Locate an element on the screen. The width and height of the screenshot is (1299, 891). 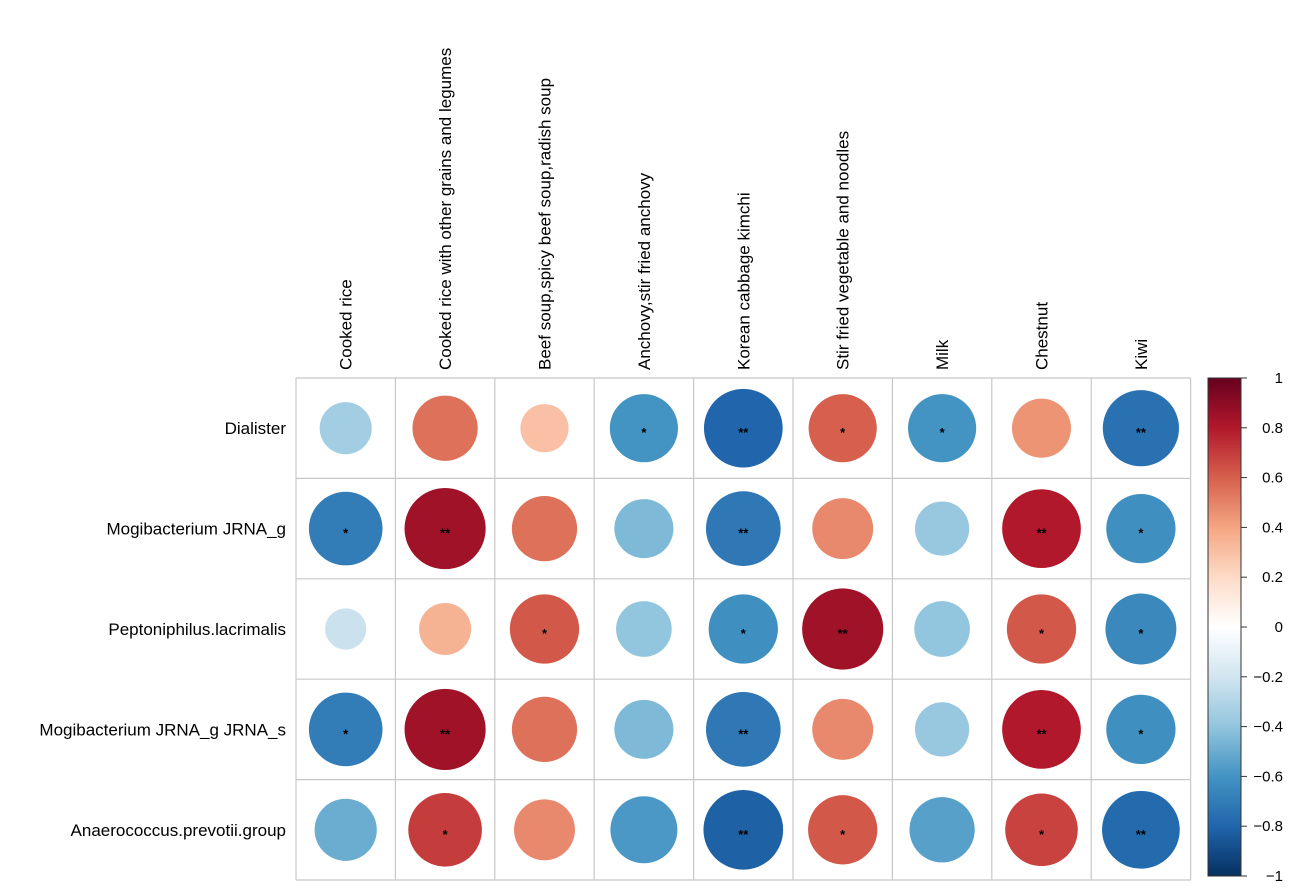
colorbar-tick-label: 0 is located at coordinates (1279, 627).